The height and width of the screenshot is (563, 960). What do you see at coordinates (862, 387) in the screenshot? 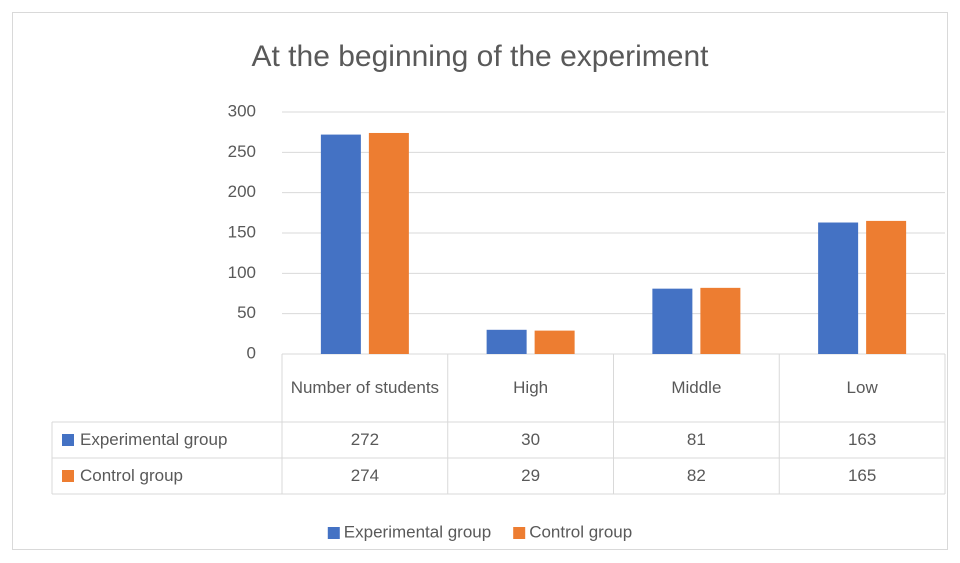
I see `category-label: Low` at bounding box center [862, 387].